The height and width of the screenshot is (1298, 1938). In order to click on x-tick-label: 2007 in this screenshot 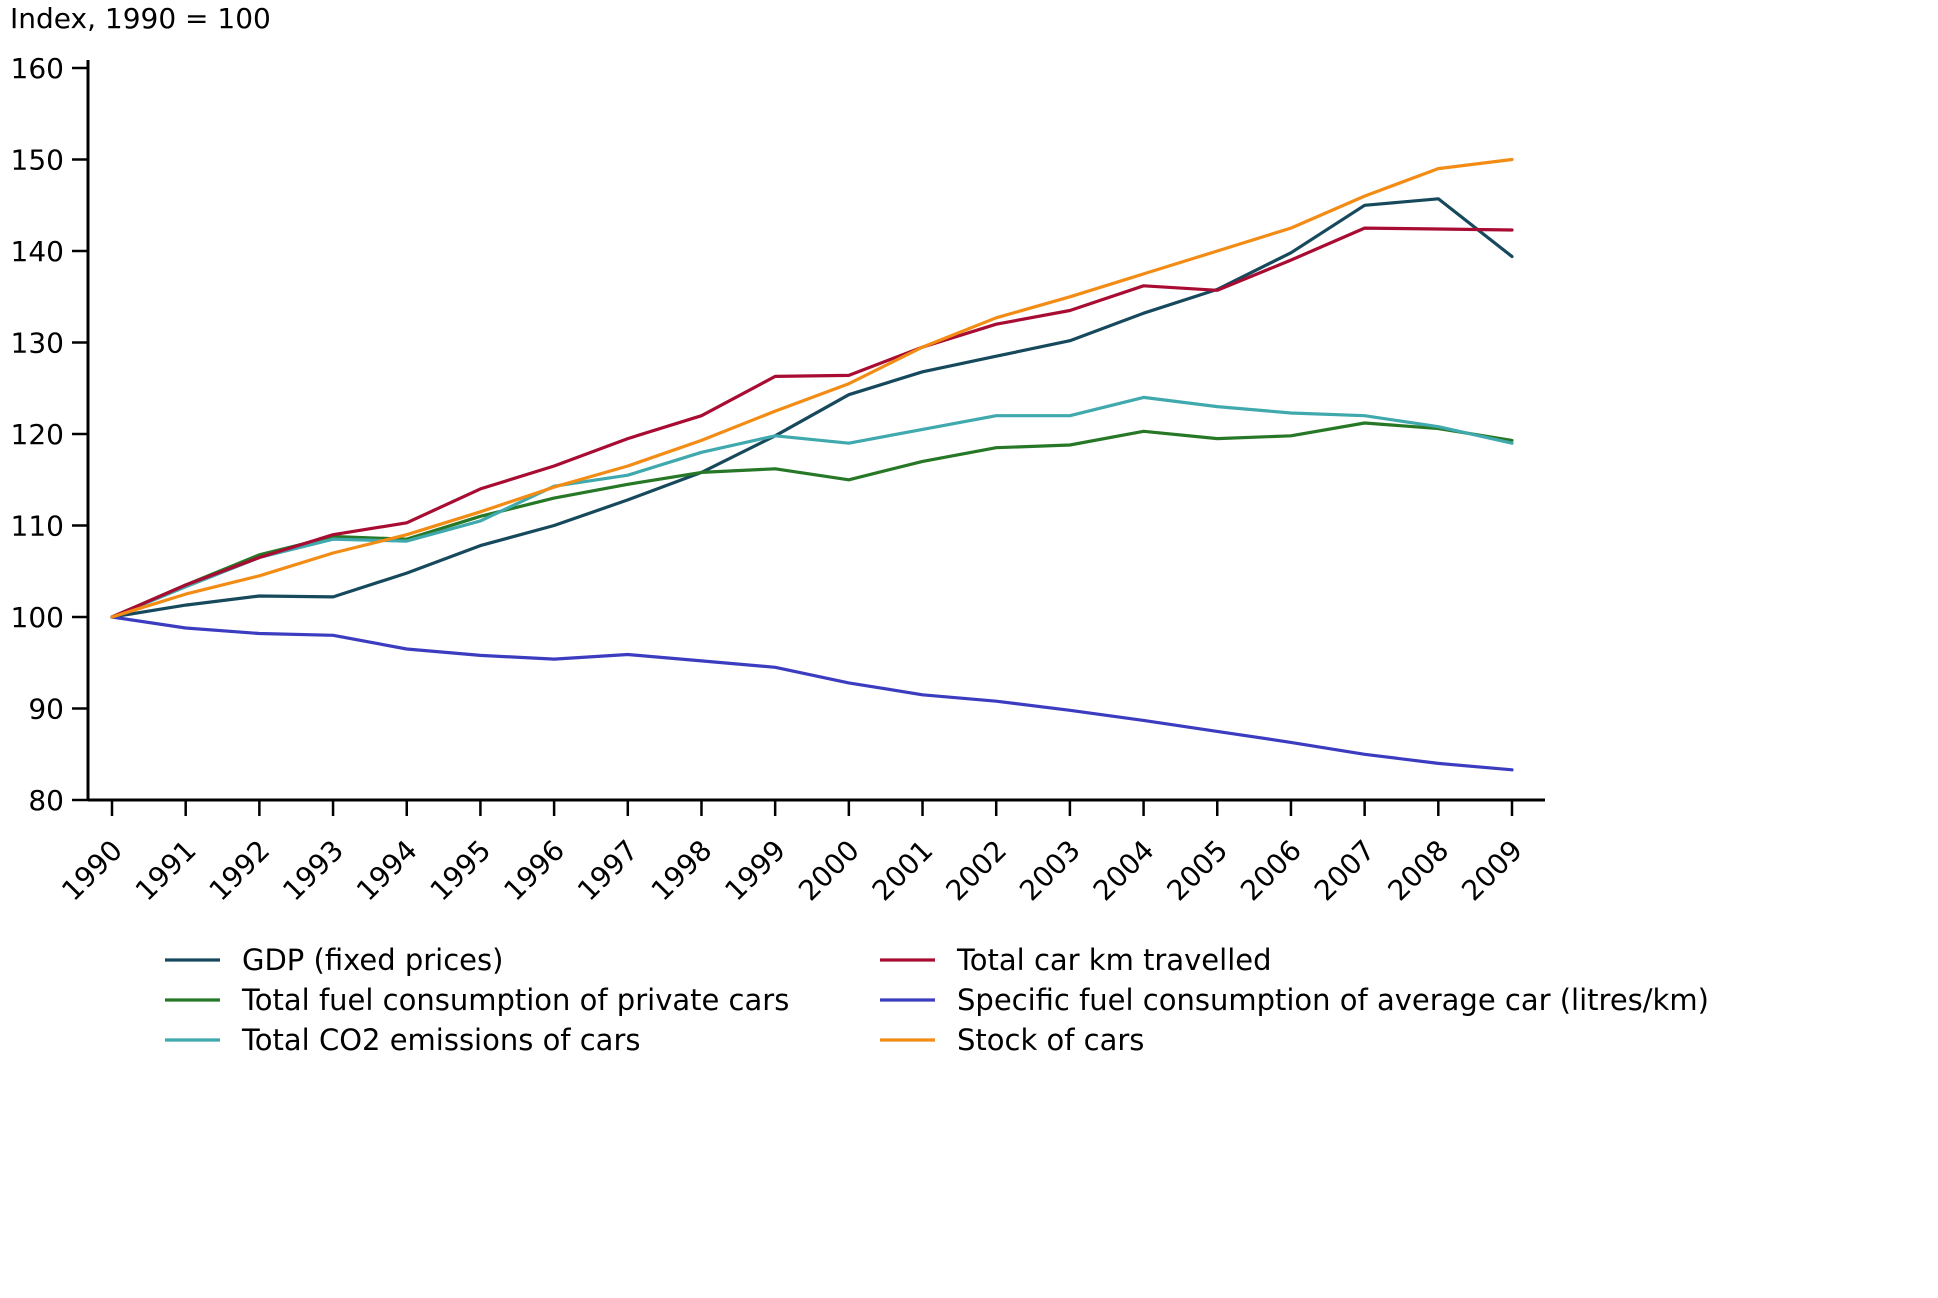, I will do `click(1345, 871)`.